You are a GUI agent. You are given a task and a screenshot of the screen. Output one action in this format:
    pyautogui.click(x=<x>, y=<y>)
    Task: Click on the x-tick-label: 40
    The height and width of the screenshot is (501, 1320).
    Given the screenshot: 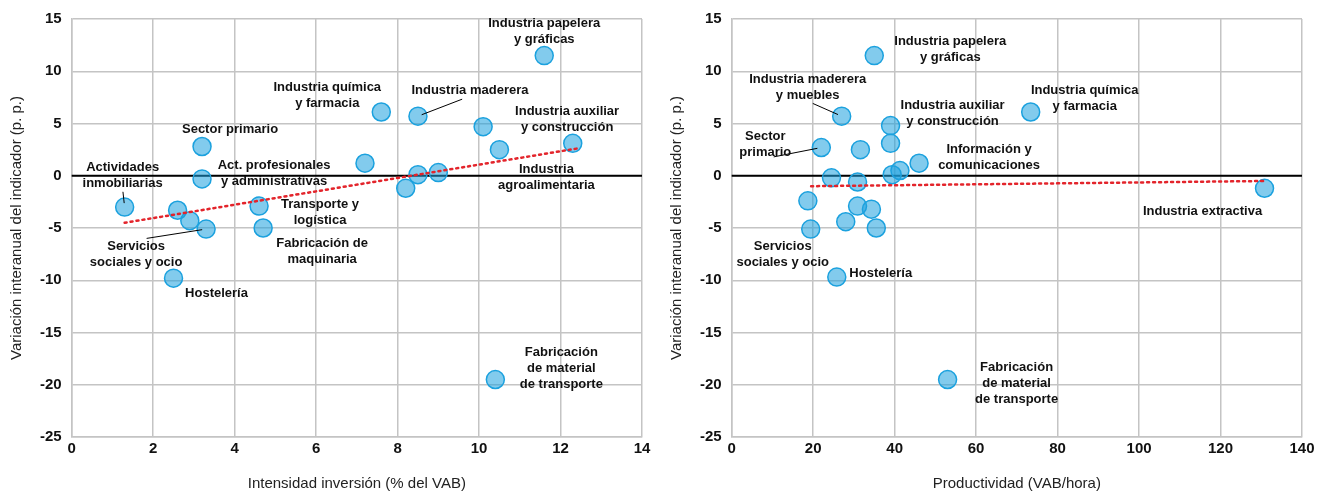 What is the action you would take?
    pyautogui.click(x=894, y=448)
    